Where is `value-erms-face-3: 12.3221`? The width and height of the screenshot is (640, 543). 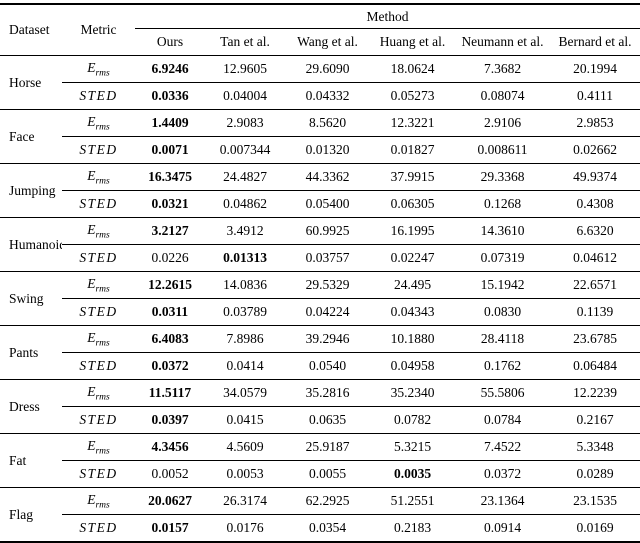 value-erms-face-3: 12.3221 is located at coordinates (412, 123).